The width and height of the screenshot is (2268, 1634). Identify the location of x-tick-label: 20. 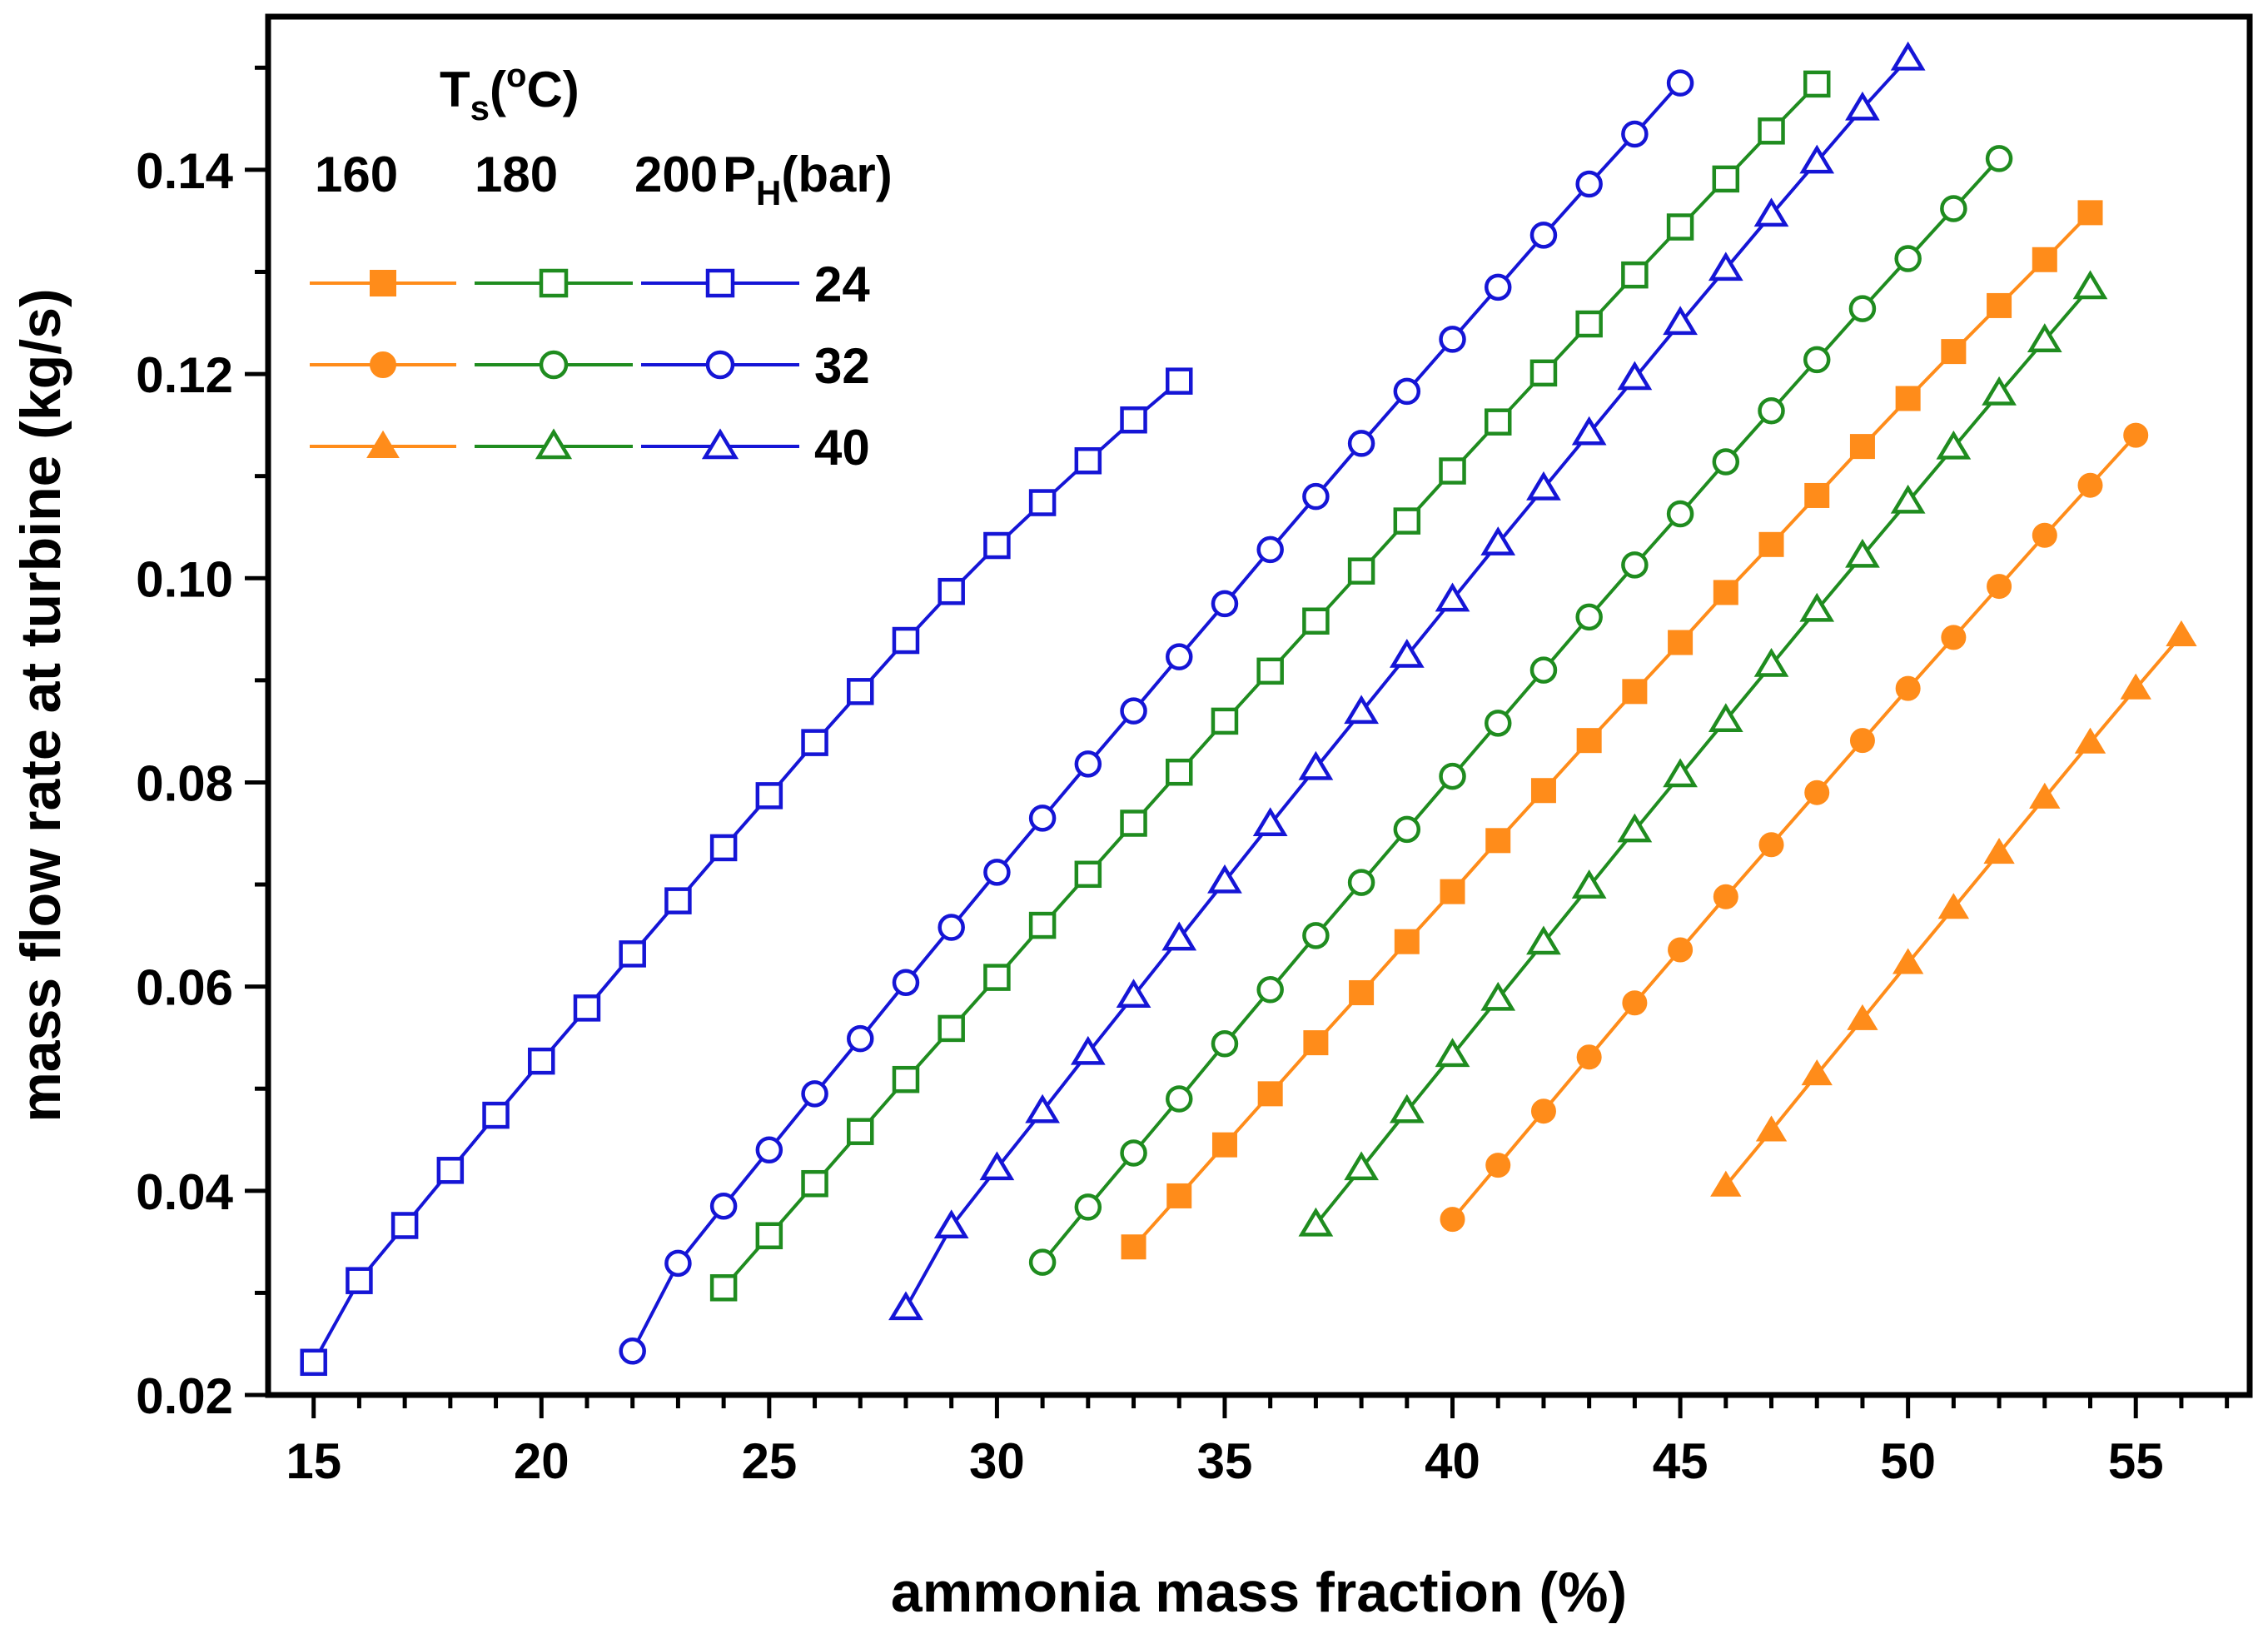
(541, 1461).